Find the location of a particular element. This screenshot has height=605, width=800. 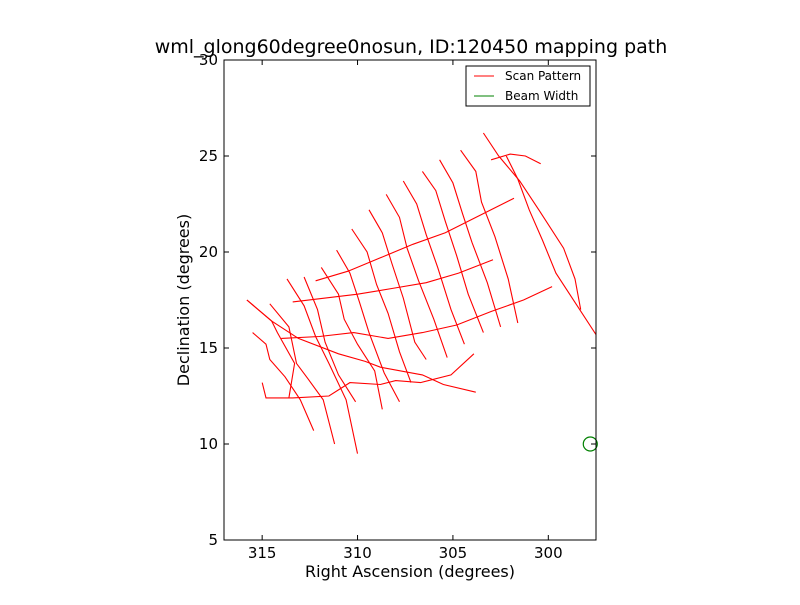

x-axis-label: Right Ascension (degrees) is located at coordinates (410, 571).